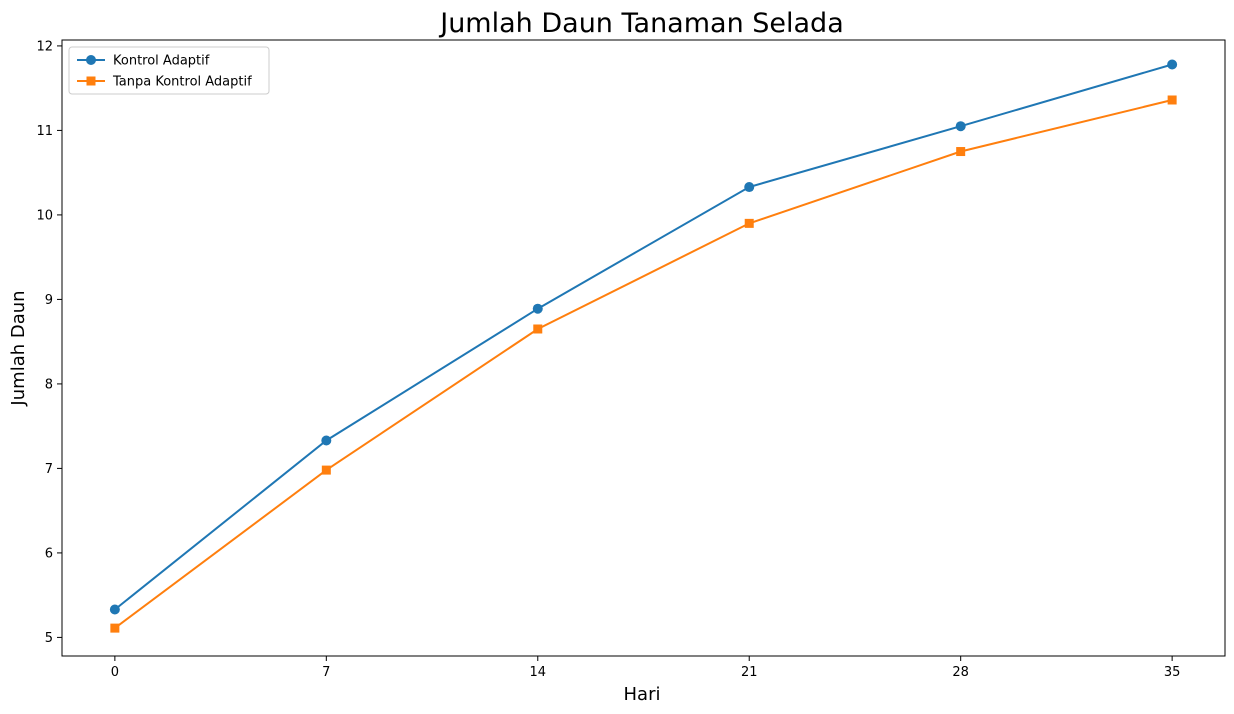  I want to click on y-tick-label: 8, so click(49, 384).